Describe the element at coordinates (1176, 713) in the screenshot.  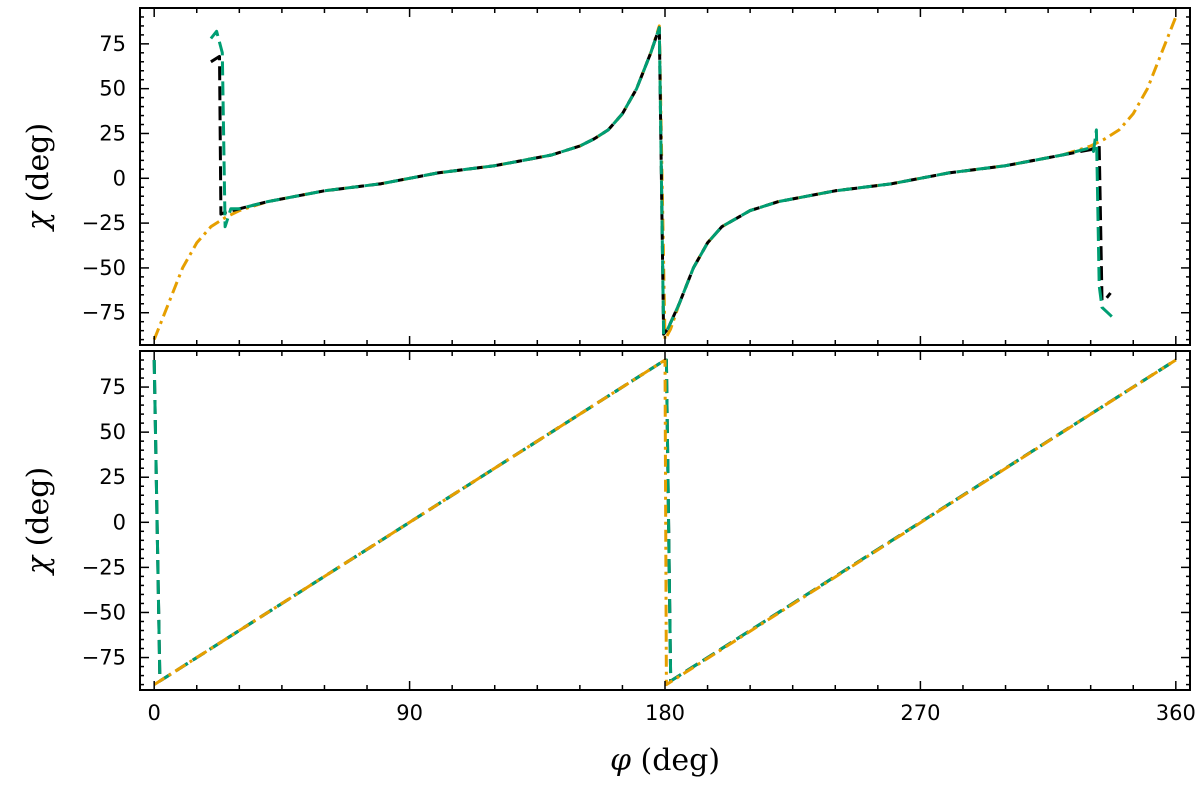
I see `x-tick-label: 360` at that location.